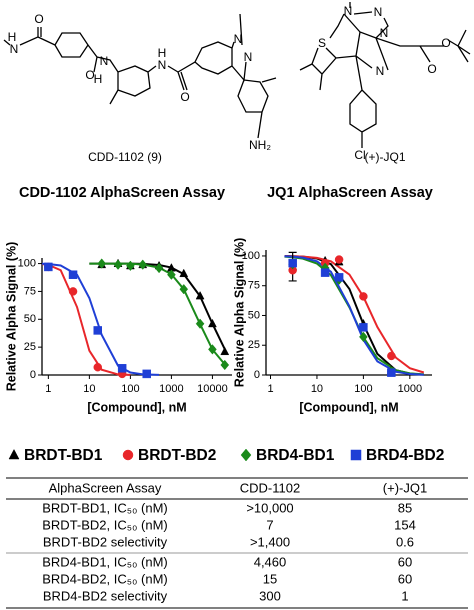  I want to click on table-cell: BRDT-BD1, IC₅₀ (nM), so click(104, 507).